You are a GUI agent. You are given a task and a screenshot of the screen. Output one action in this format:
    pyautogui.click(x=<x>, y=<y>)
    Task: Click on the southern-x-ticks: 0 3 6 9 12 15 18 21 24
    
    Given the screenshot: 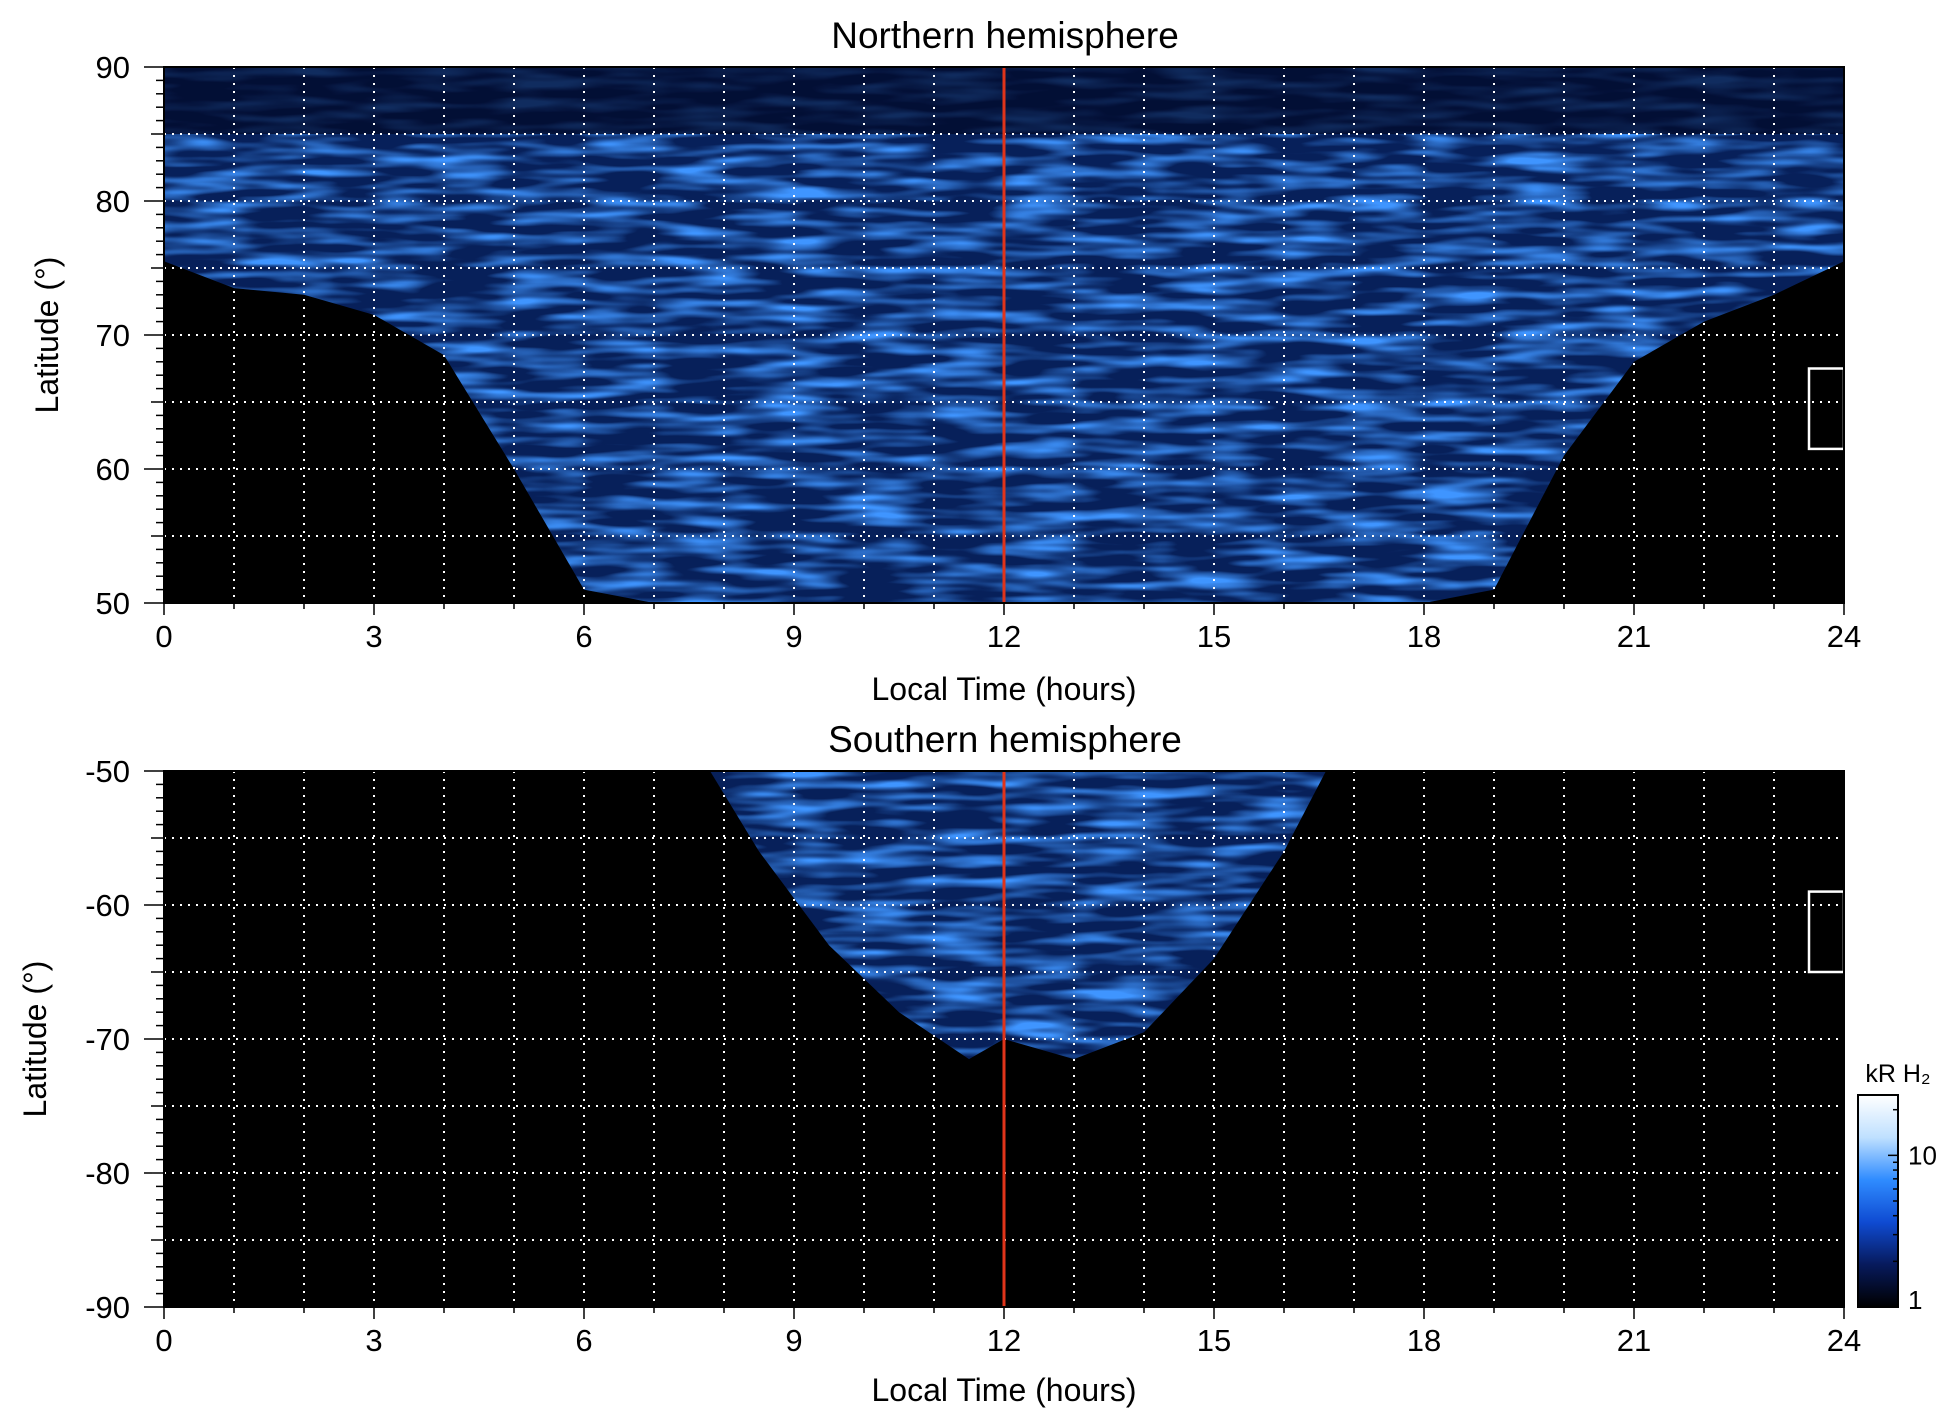 What is the action you would take?
    pyautogui.click(x=1008, y=1332)
    